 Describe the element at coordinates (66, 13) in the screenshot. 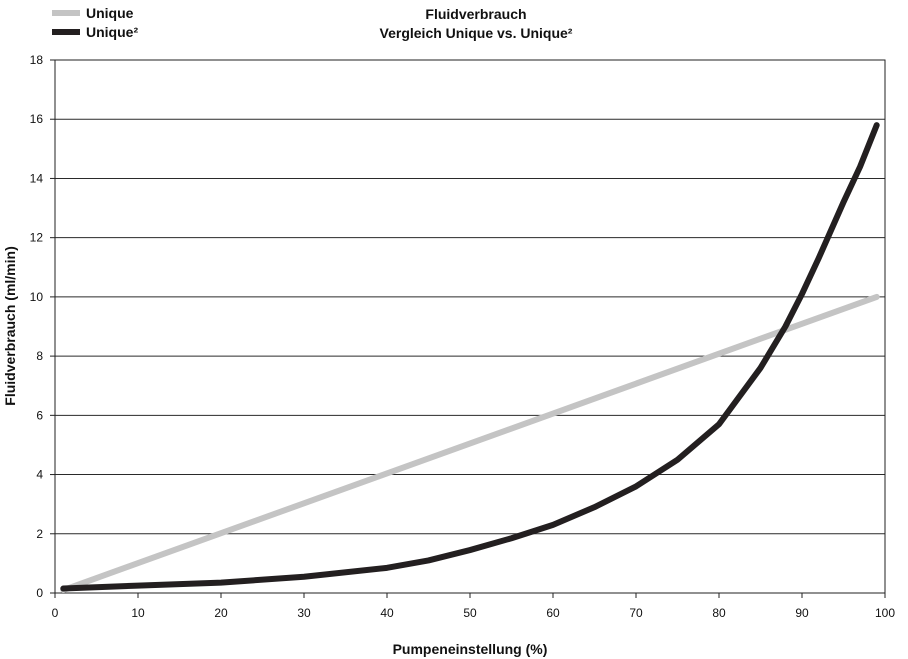

I see `legend-swatch-unique` at that location.